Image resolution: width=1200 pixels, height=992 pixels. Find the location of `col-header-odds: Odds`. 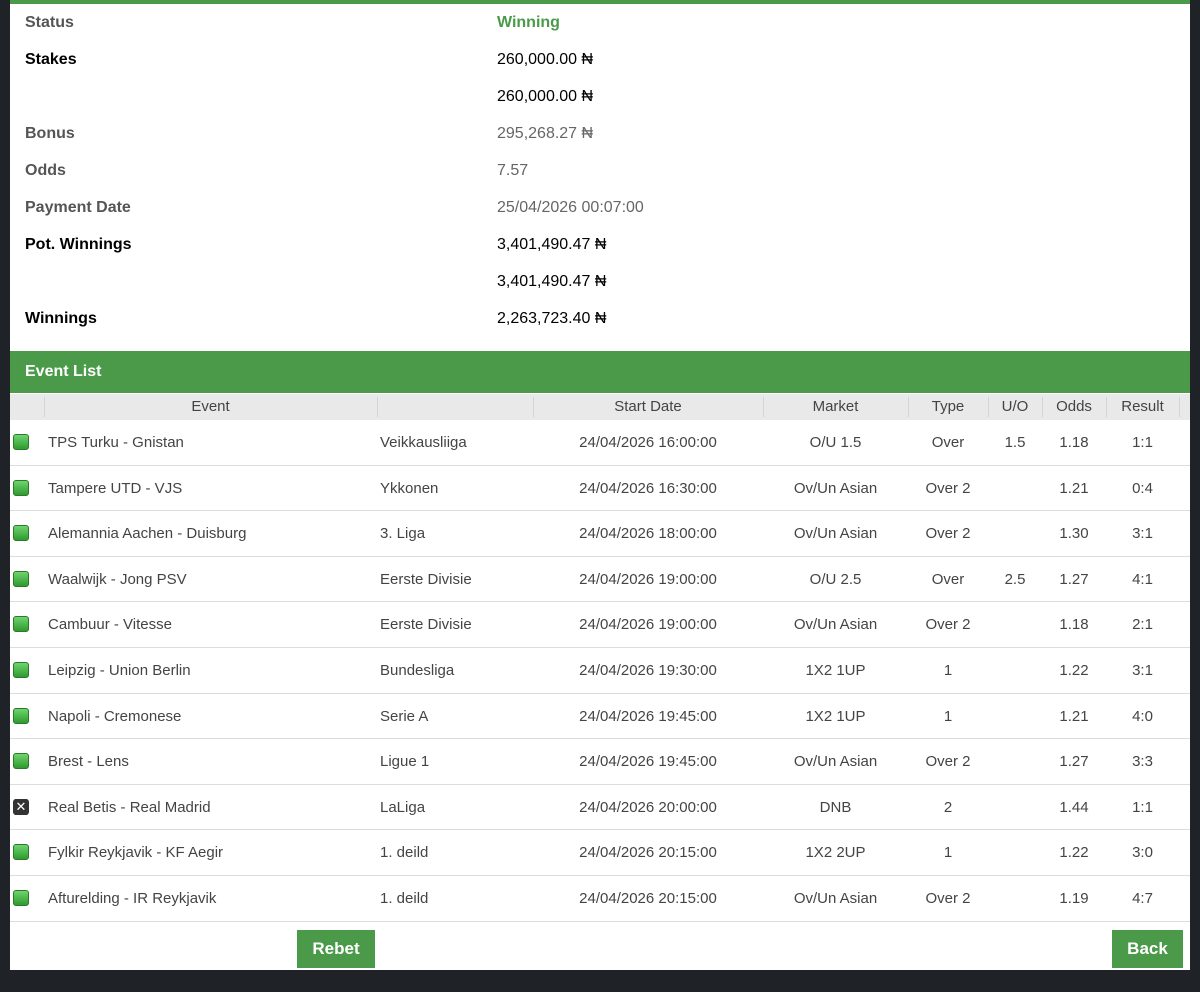

col-header-odds: Odds is located at coordinates (1074, 406).